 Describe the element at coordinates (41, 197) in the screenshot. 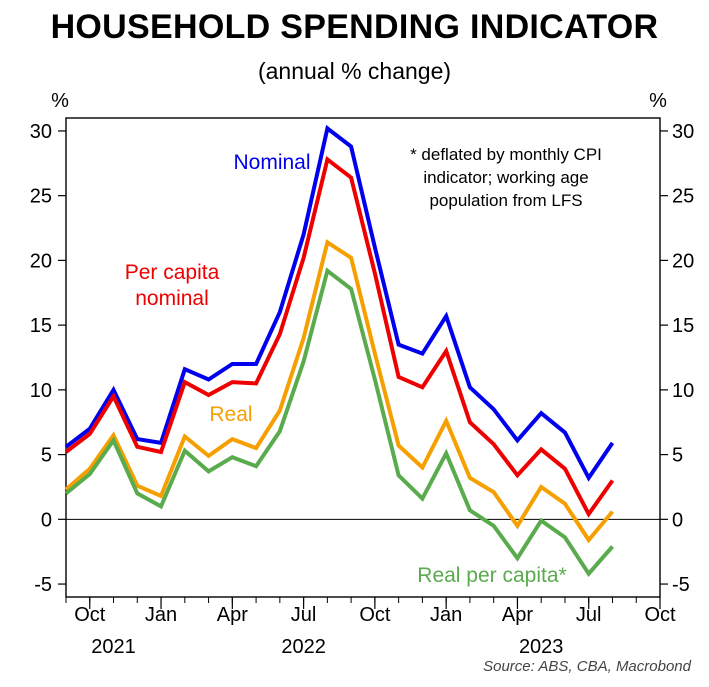

I see `y-tick-label-left: 25` at that location.